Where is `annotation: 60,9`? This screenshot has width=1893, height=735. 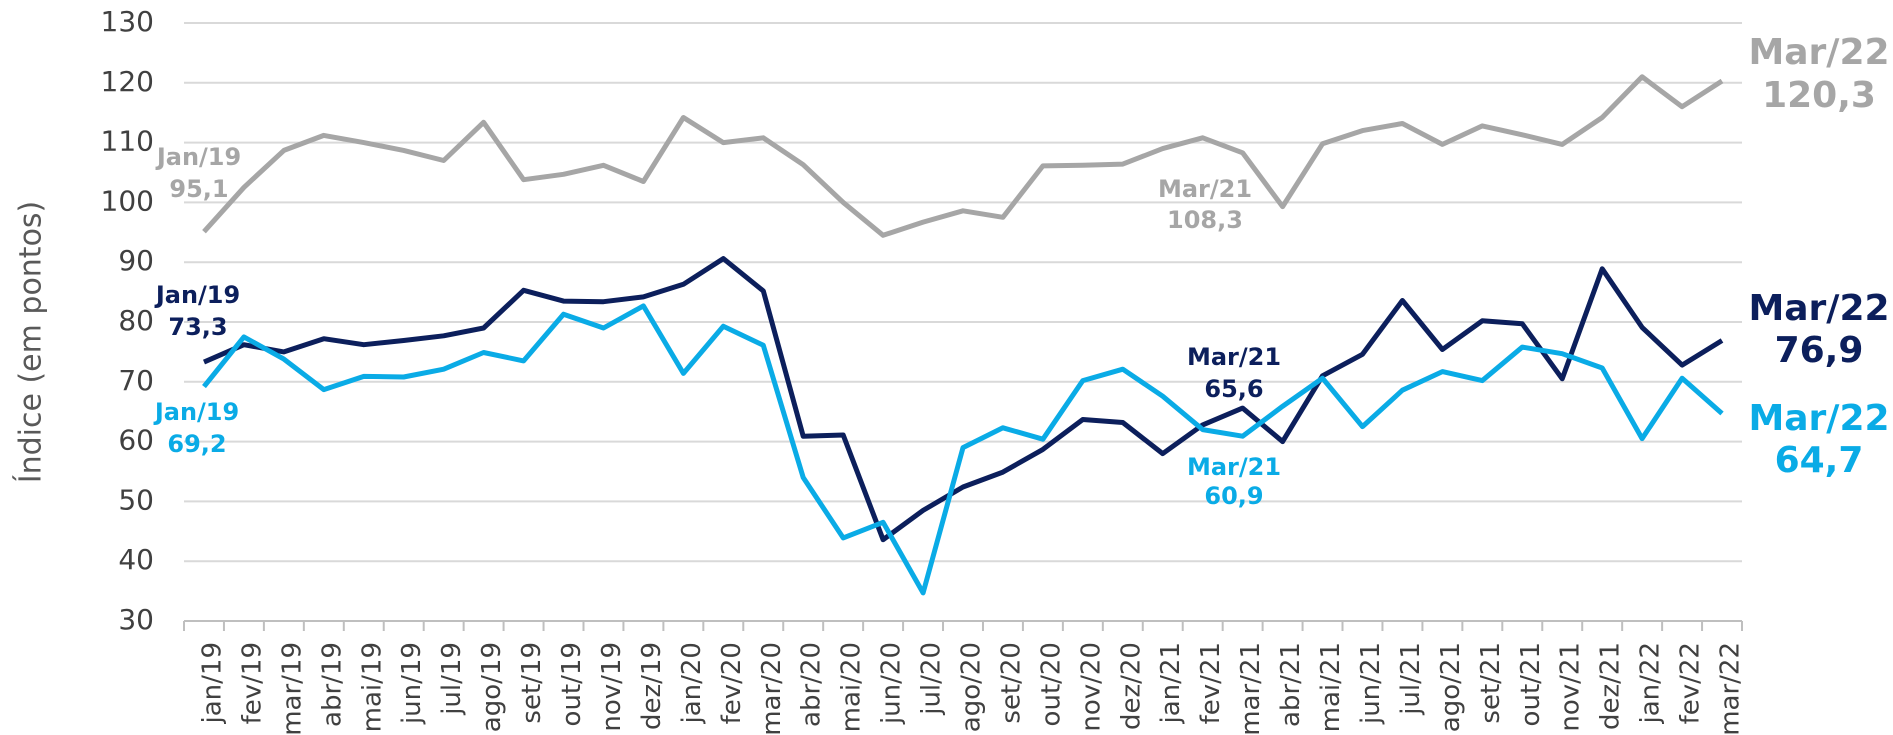
annotation: 60,9 is located at coordinates (1233, 496).